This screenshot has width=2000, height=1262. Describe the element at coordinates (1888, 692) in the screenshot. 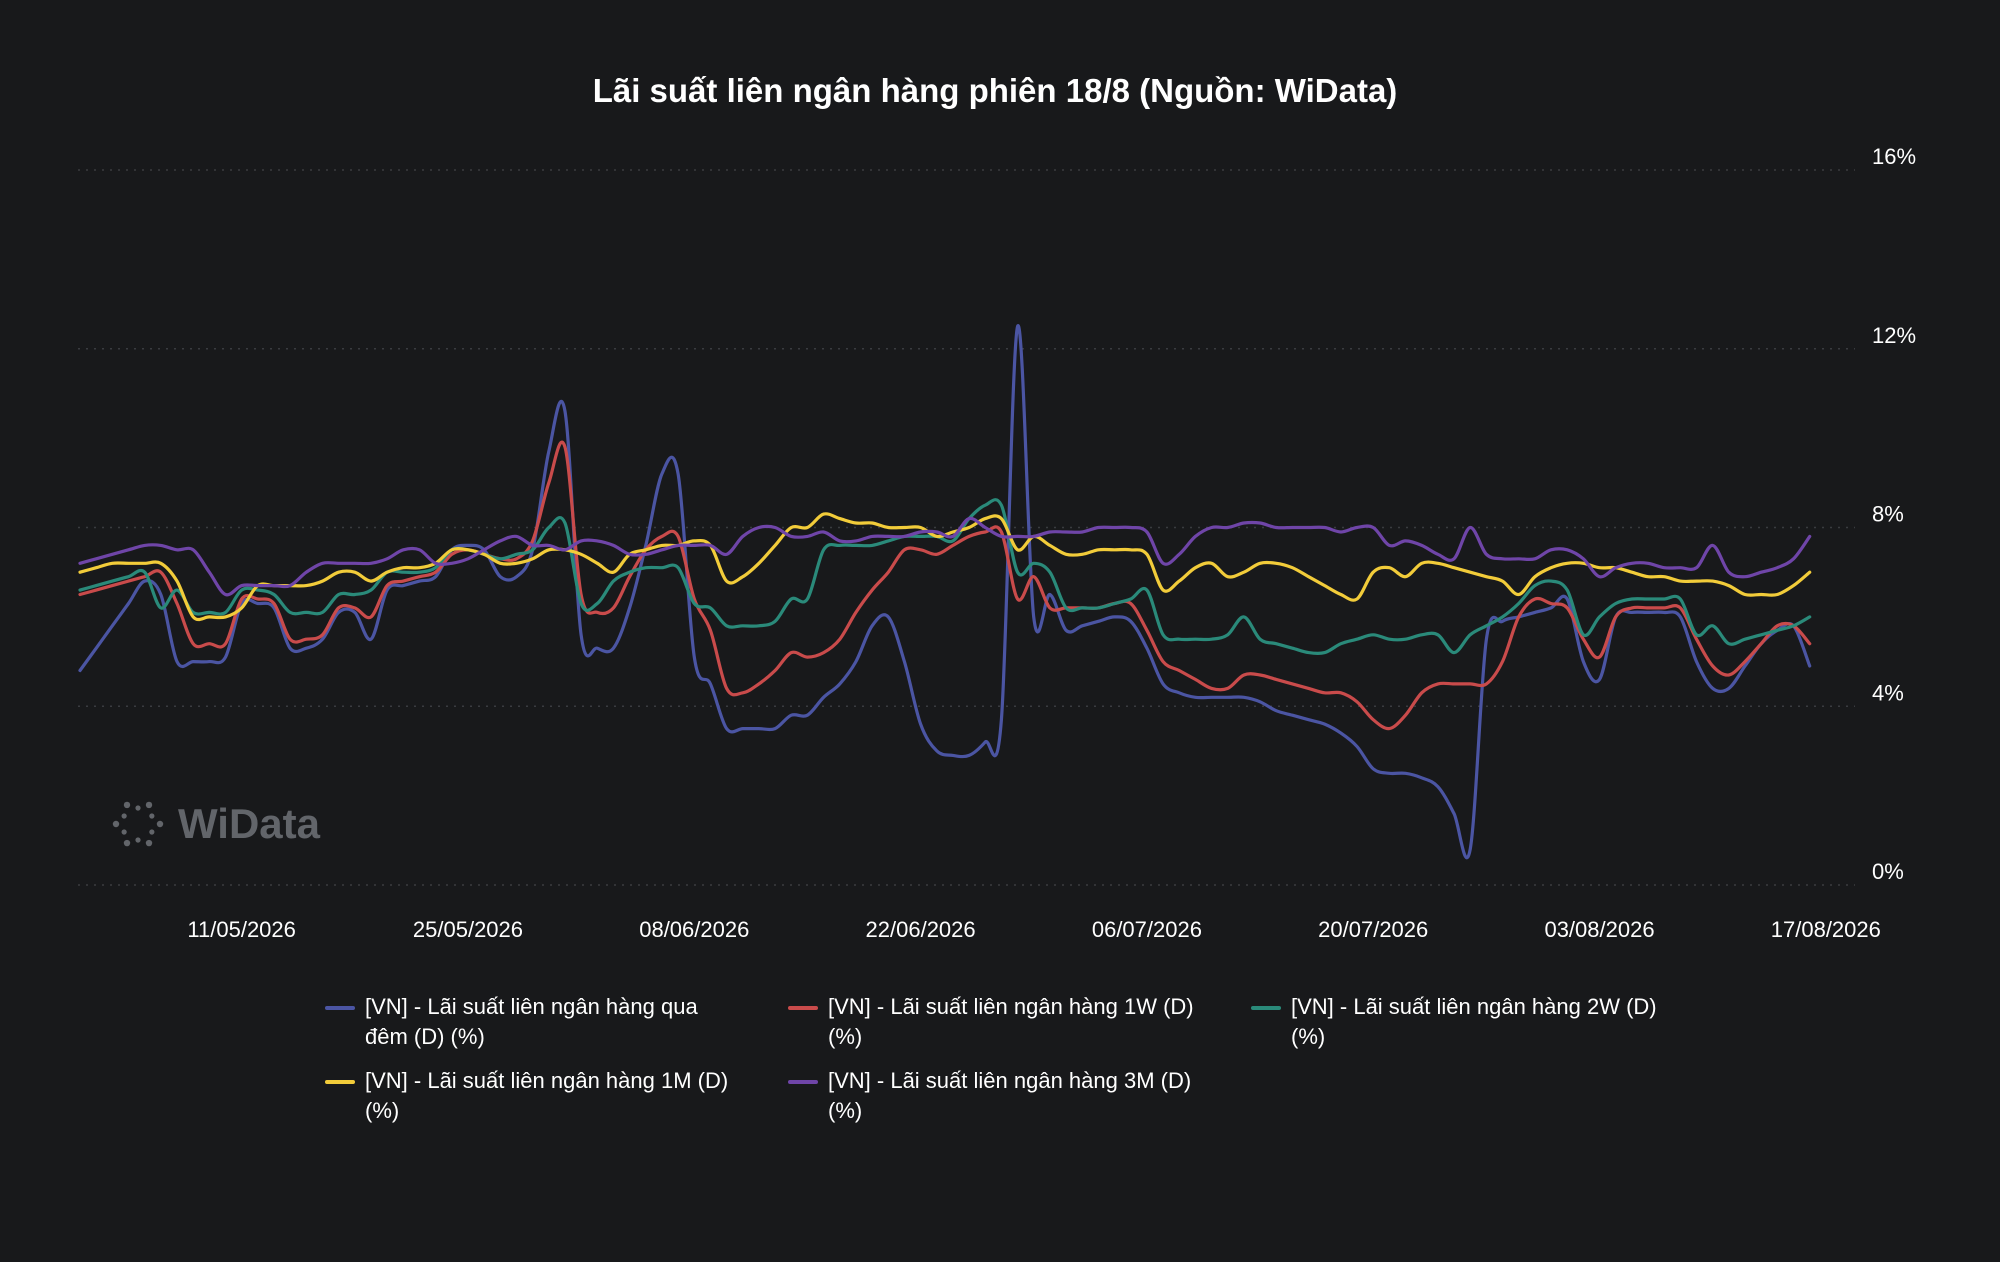

I see `y-tick-label: 4%` at that location.